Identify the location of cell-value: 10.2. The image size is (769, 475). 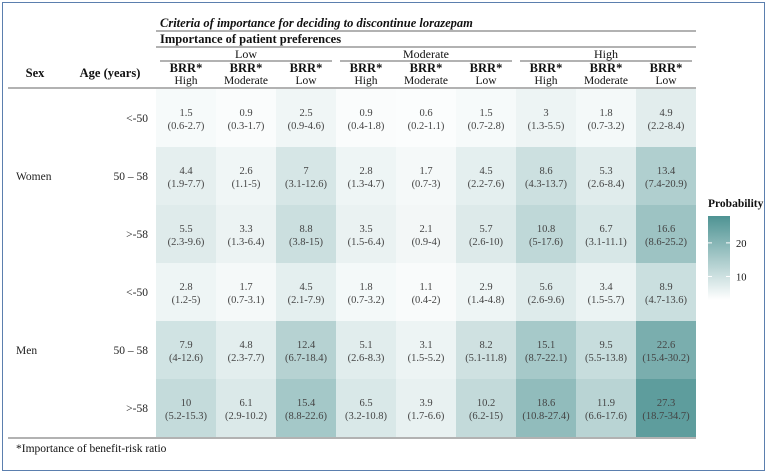
(486, 403).